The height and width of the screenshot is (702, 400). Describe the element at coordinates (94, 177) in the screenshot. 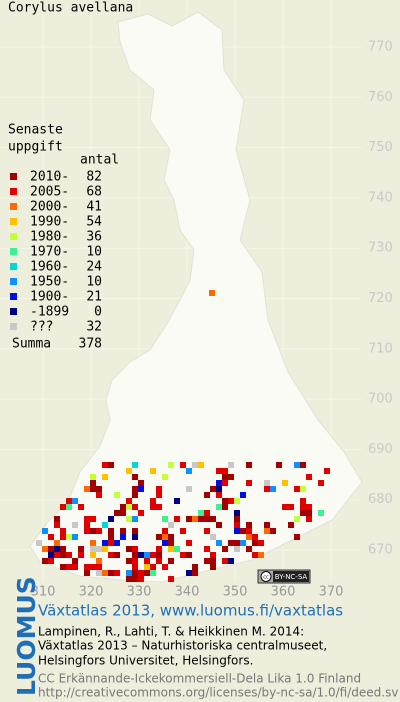

I see `legend-count: 82` at that location.